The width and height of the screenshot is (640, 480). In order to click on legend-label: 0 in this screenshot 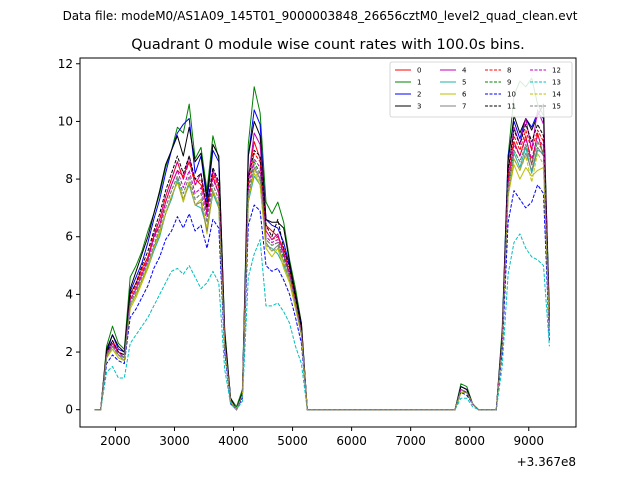, I will do `click(419, 71)`.